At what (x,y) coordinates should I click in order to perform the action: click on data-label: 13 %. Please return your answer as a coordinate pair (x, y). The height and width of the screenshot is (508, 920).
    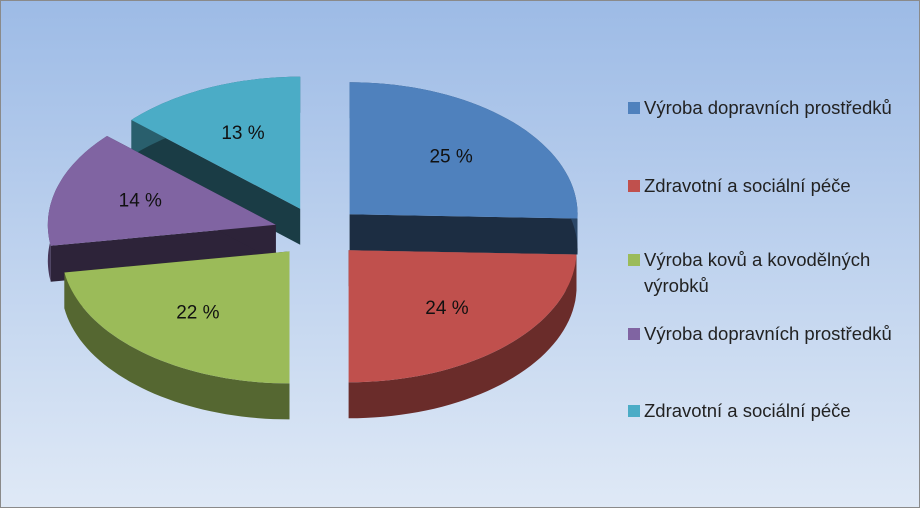
    Looking at the image, I should click on (242, 133).